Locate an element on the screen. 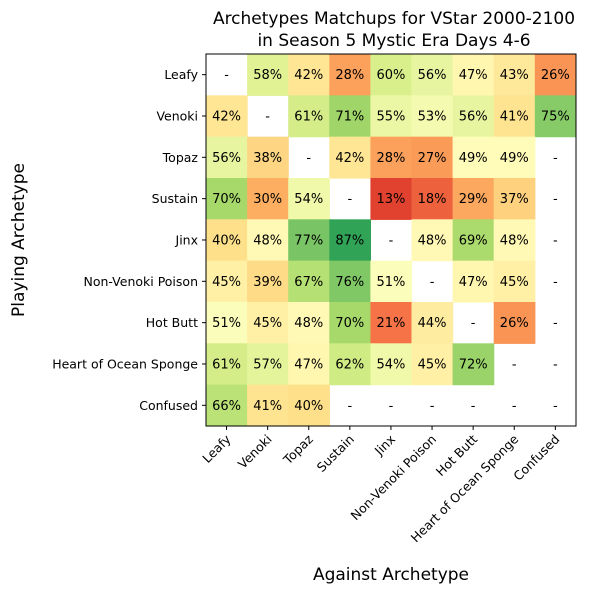  y-tick-label: Sustain is located at coordinates (175, 198).